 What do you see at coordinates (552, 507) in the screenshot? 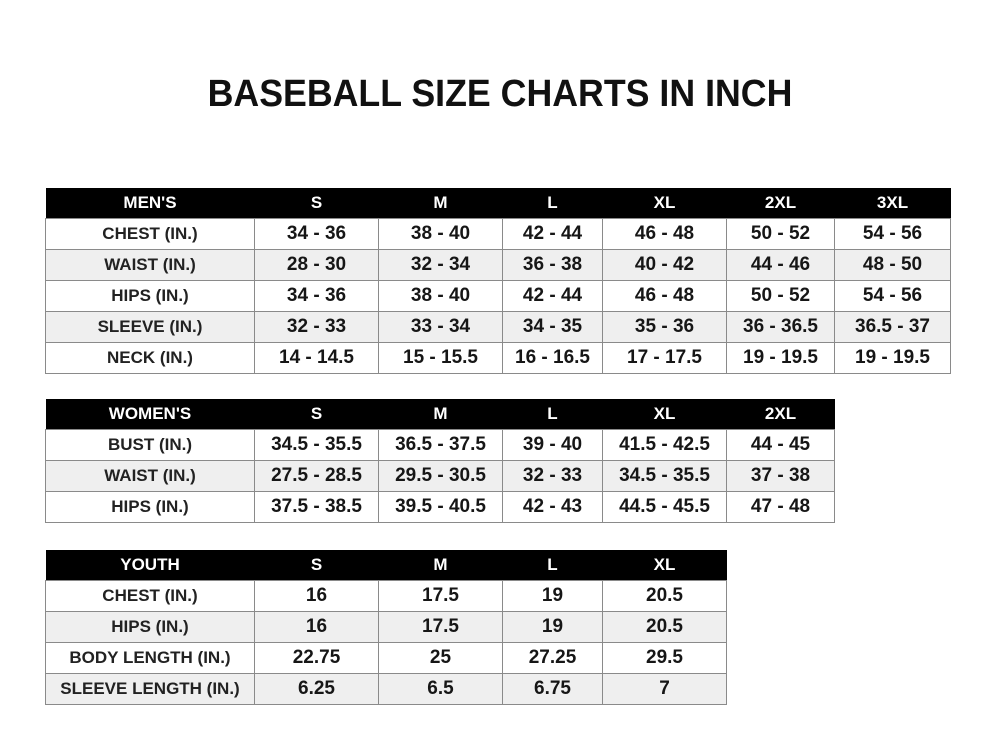
I see `measurement-value: 42 - 43` at bounding box center [552, 507].